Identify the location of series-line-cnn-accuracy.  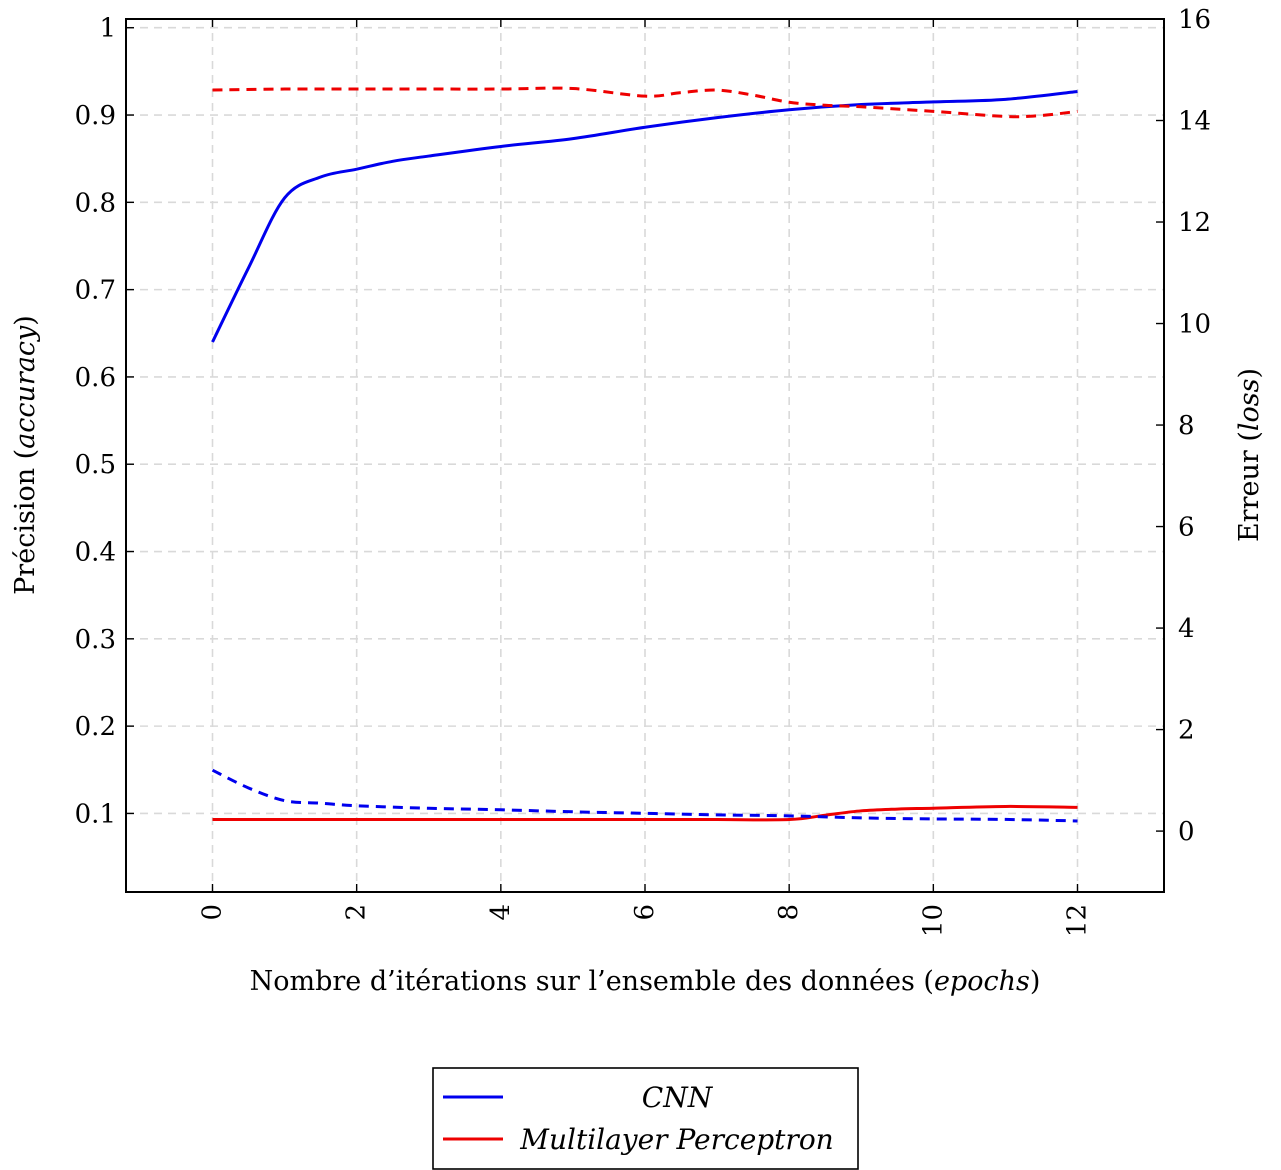
(644, 216).